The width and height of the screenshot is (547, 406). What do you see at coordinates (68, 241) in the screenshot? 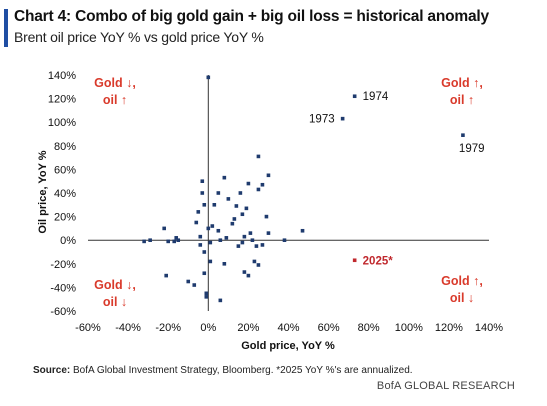
I see `y-tick-label: 0%` at bounding box center [68, 241].